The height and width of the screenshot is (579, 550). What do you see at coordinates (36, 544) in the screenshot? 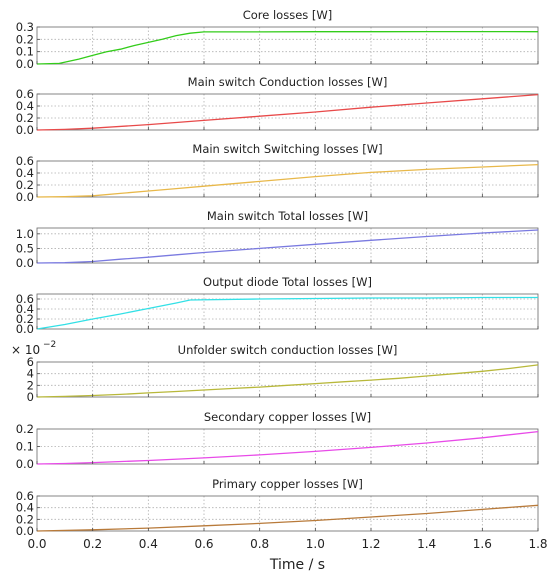
I see `x-tick-label: 0.0` at bounding box center [36, 544].